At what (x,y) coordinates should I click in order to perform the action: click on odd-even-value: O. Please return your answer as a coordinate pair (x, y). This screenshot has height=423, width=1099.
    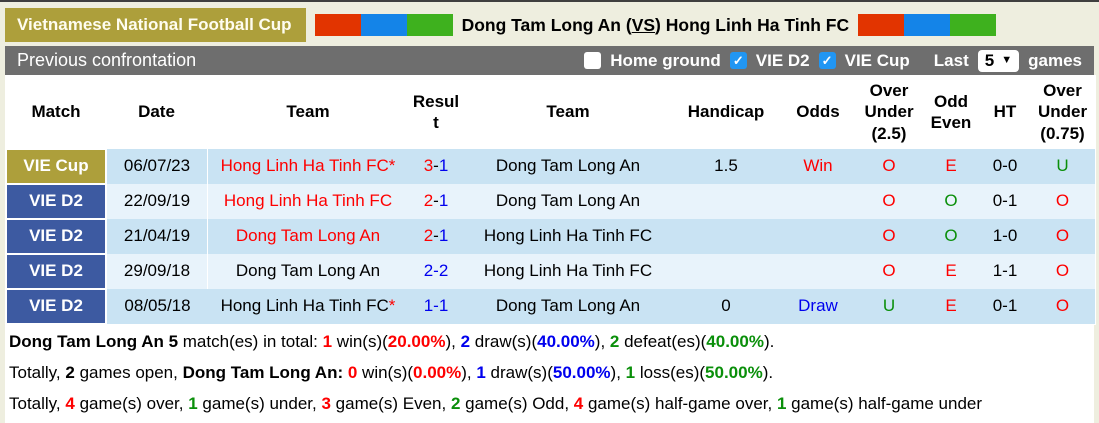
    Looking at the image, I should click on (951, 236).